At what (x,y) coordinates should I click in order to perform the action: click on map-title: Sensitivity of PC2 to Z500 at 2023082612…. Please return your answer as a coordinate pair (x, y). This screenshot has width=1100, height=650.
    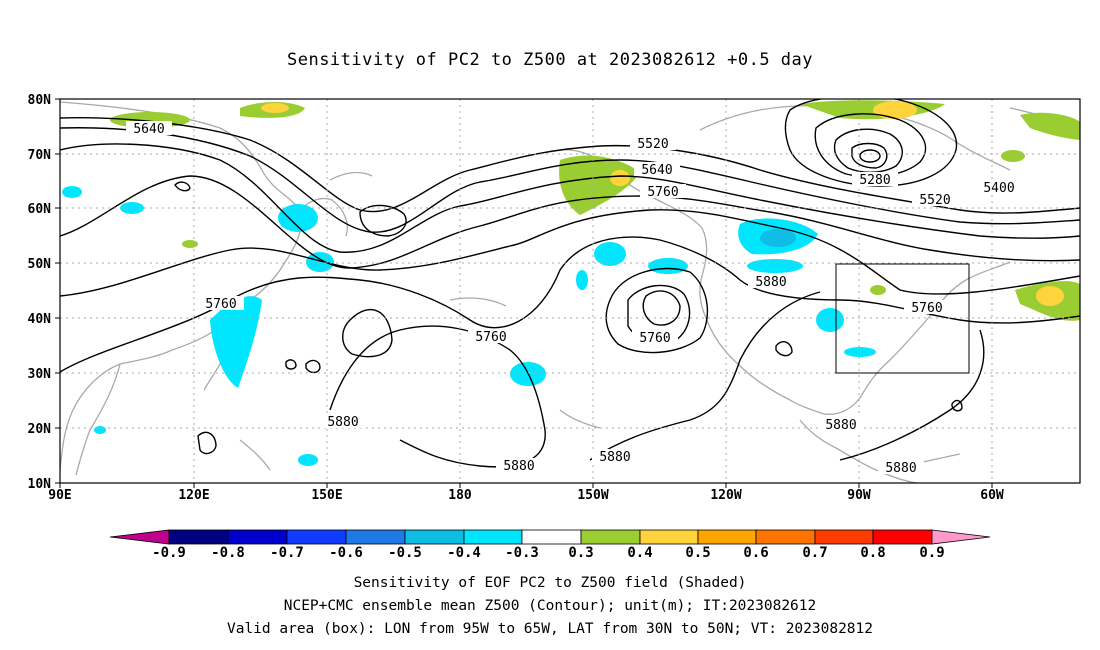
    Looking at the image, I should click on (549, 60).